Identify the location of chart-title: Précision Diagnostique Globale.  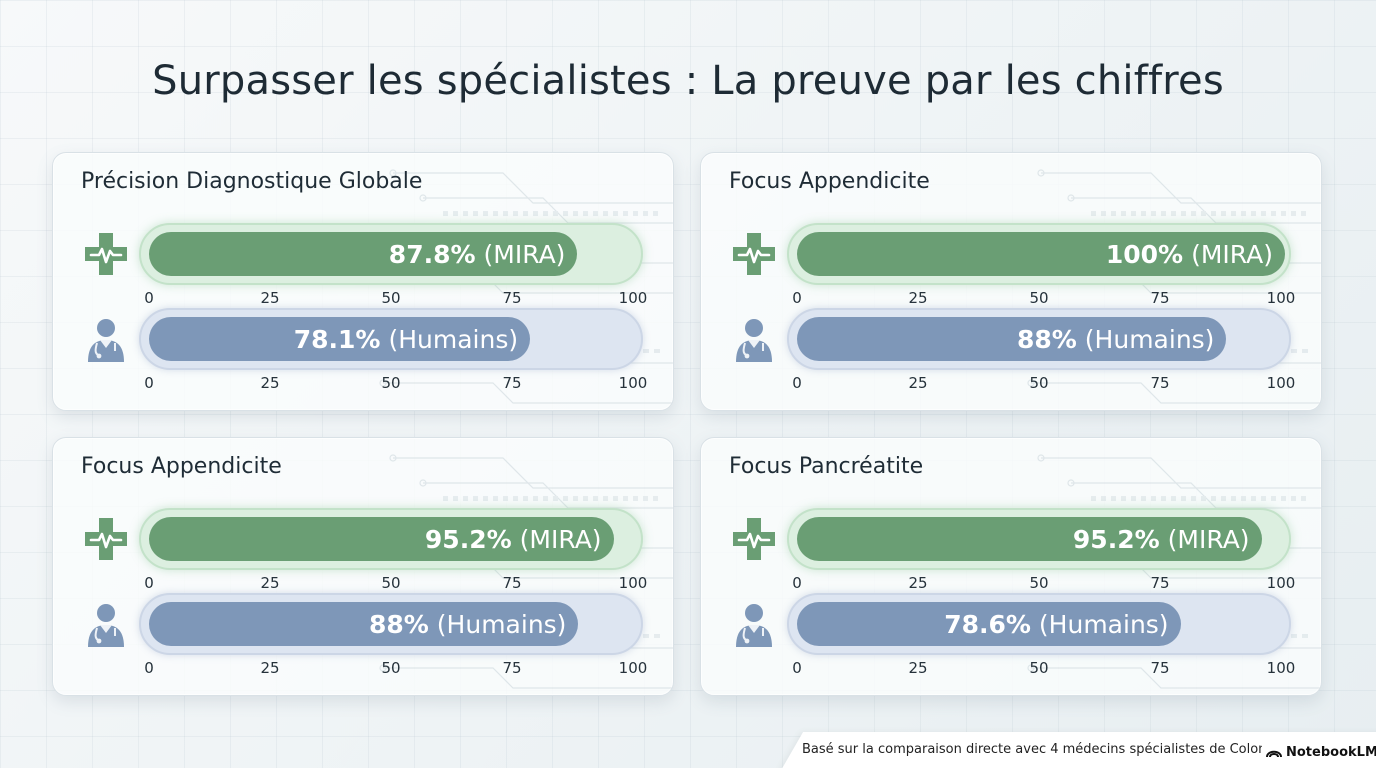
(252, 181).